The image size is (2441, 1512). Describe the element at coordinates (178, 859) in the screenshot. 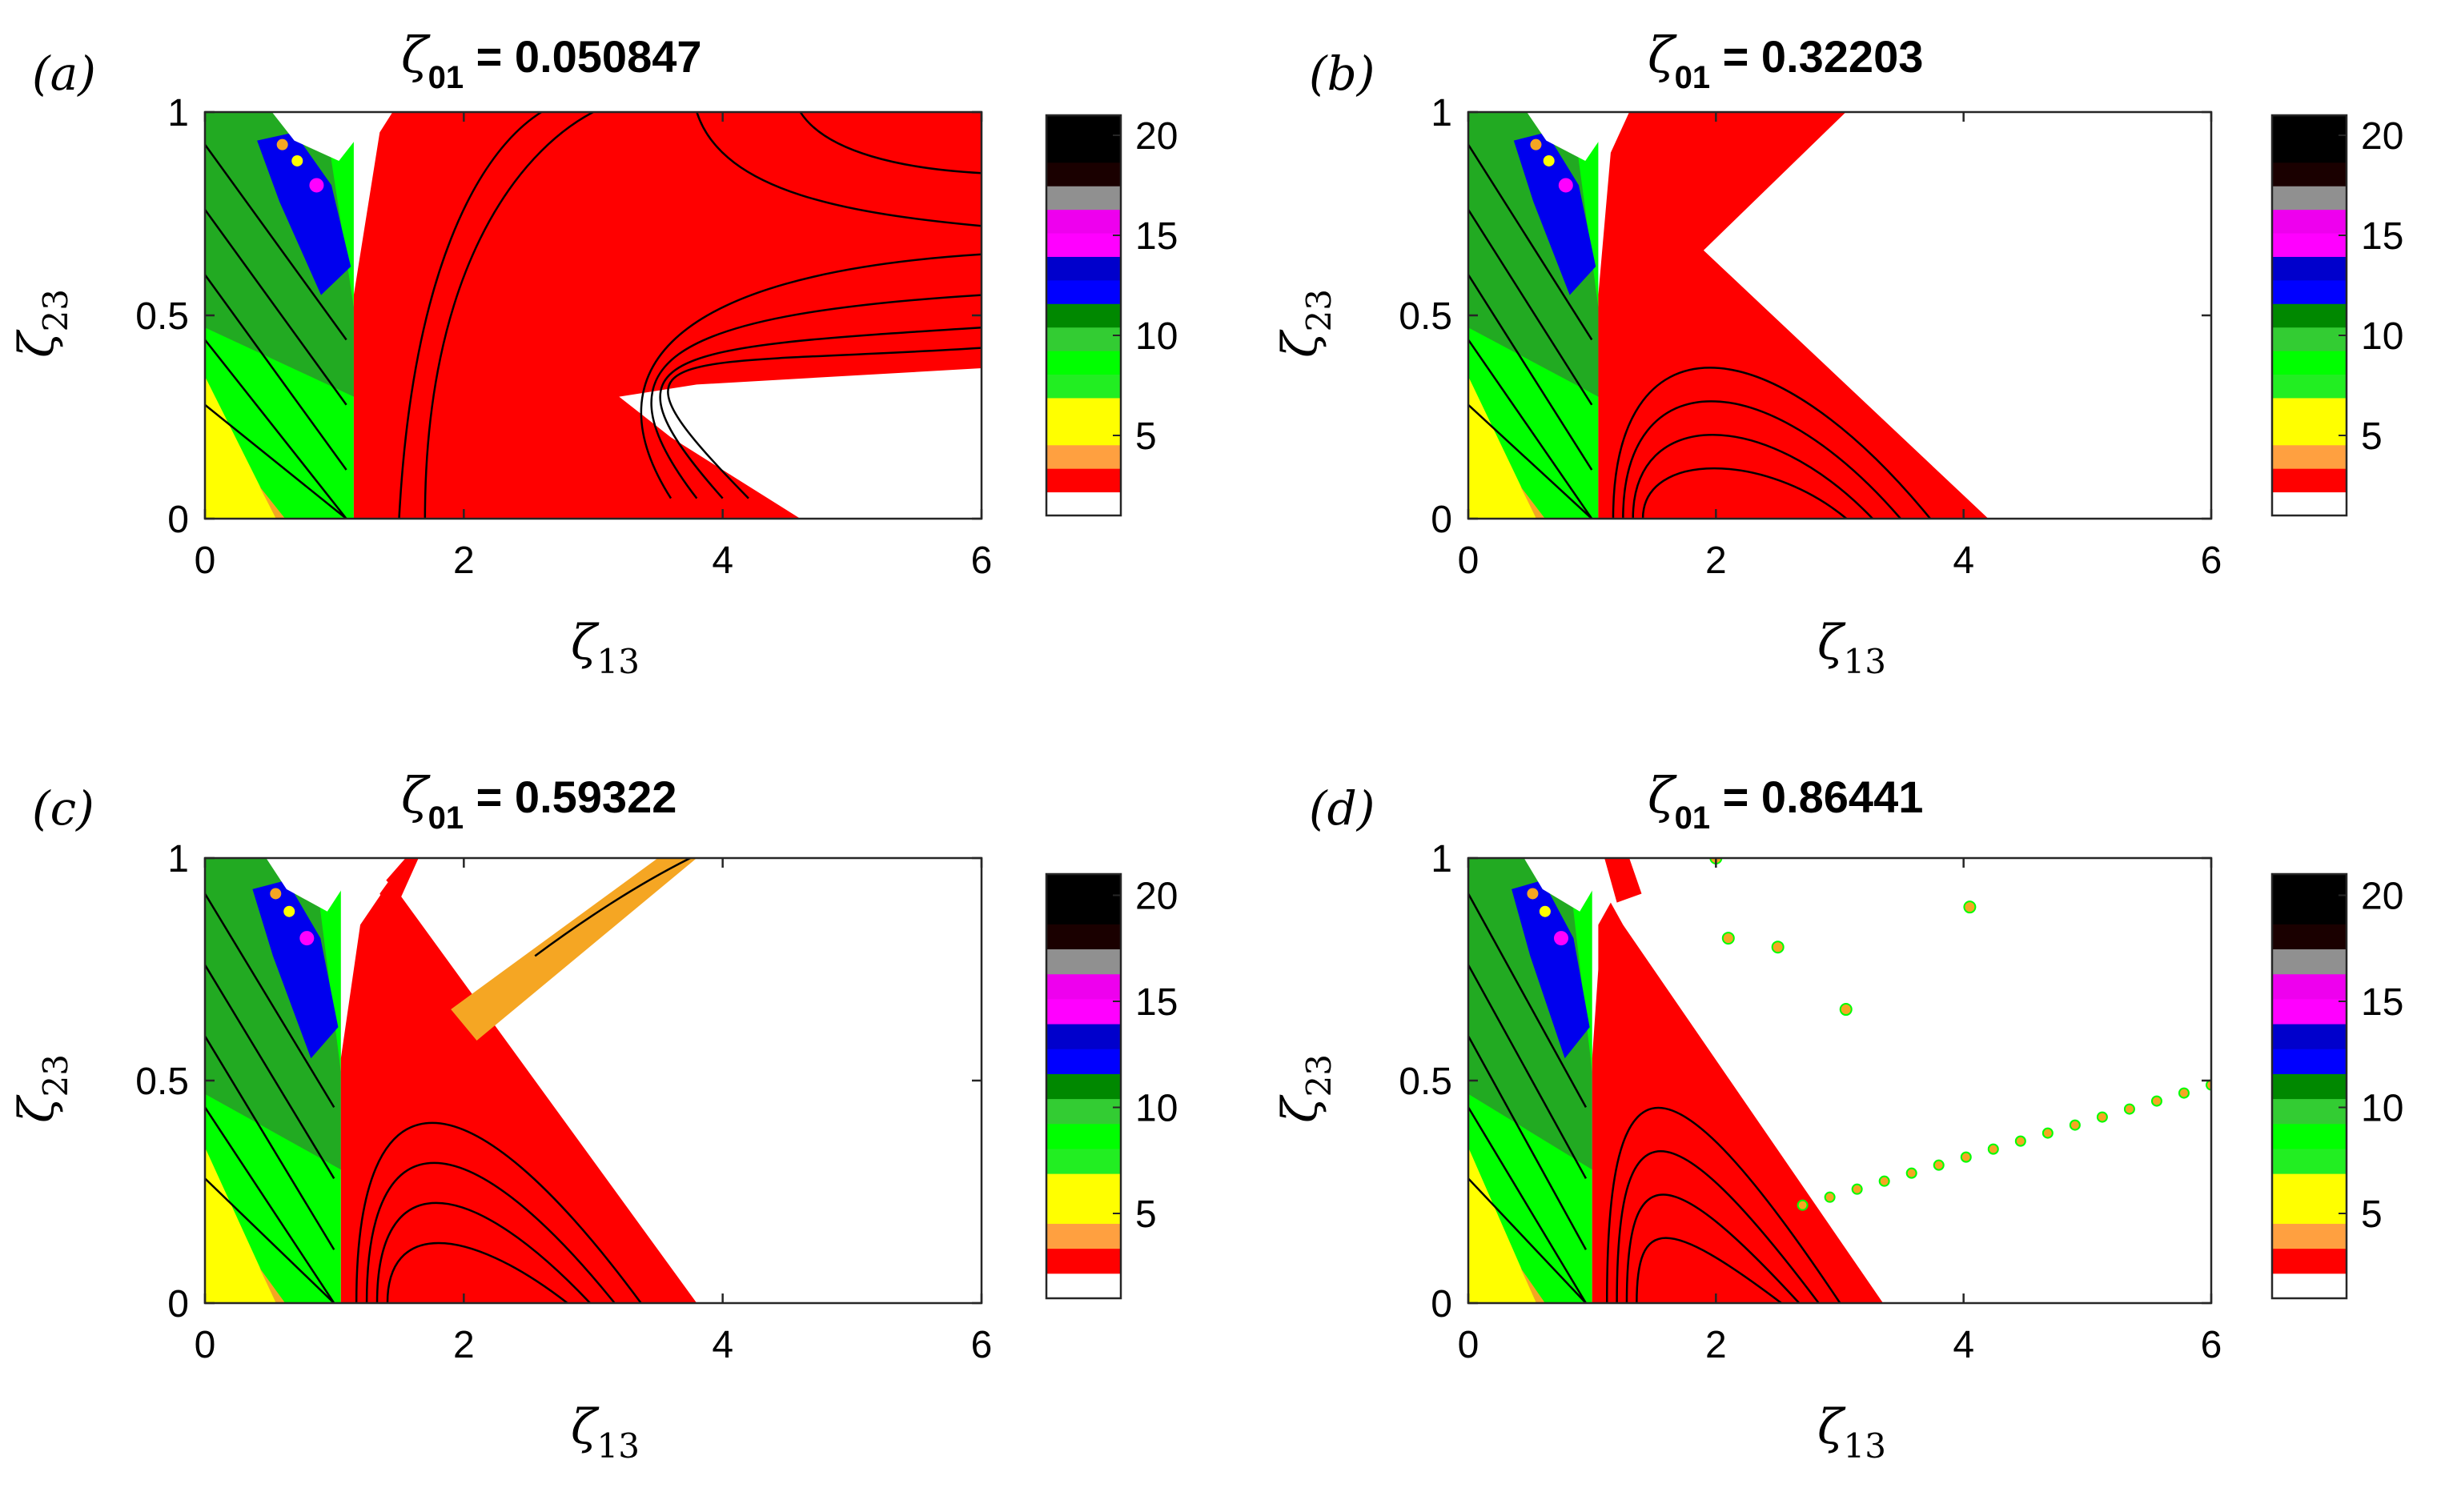

I see `y-tick-label: 1` at that location.